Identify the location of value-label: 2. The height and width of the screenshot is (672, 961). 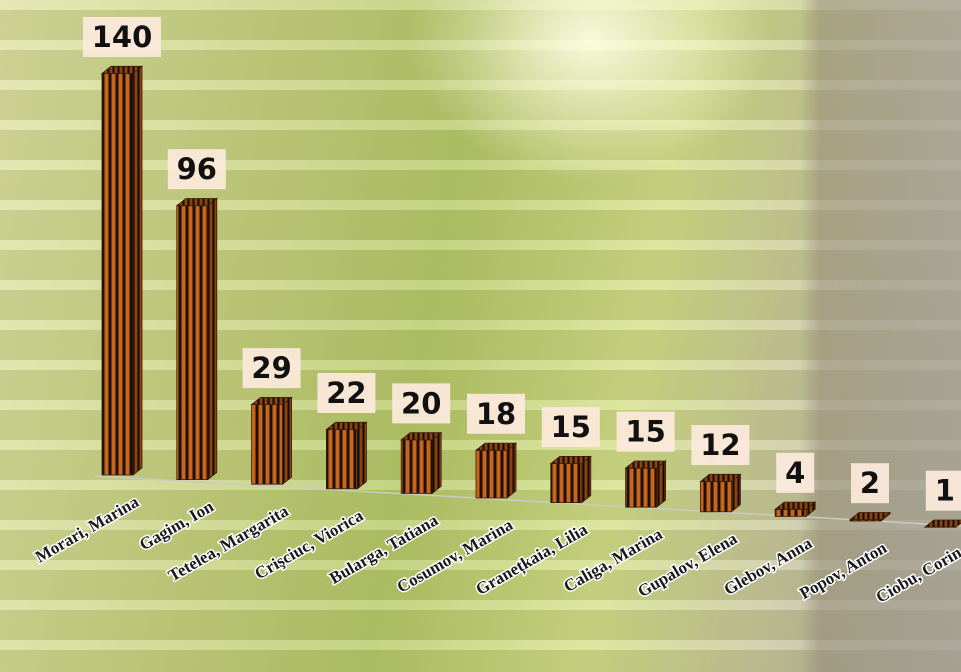
(870, 483).